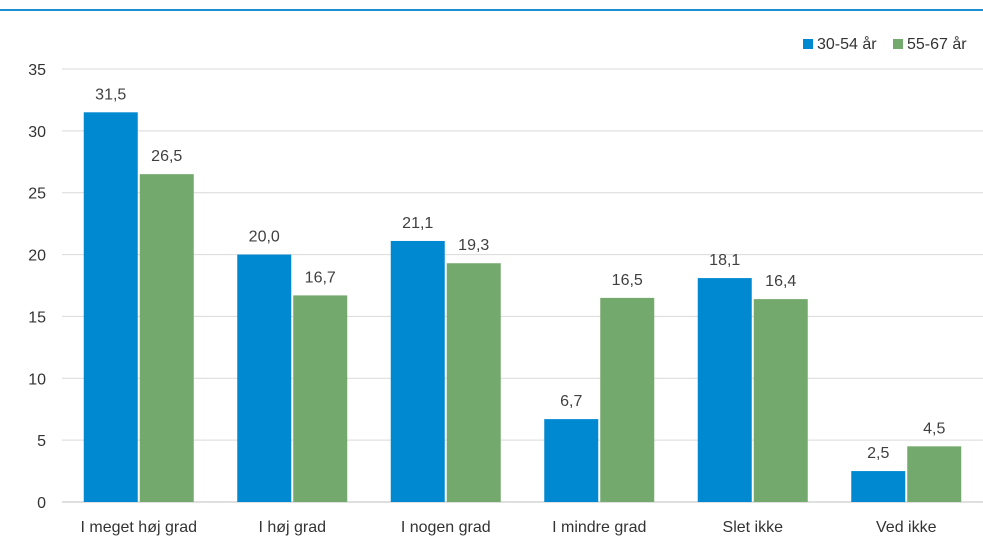 This screenshot has height=545, width=983. What do you see at coordinates (571, 401) in the screenshot?
I see `data-label-1-4: 6,7` at bounding box center [571, 401].